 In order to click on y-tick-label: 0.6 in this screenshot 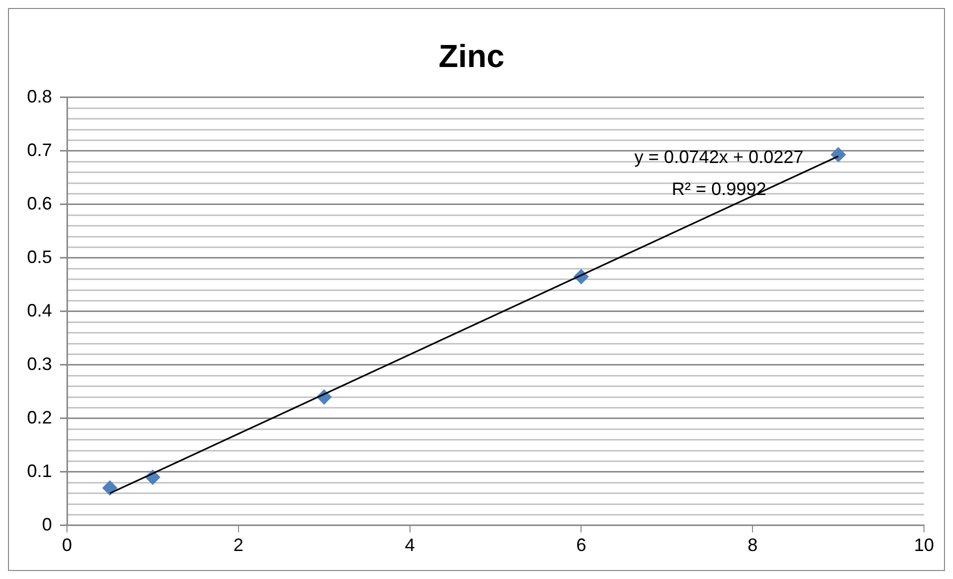, I will do `click(39, 203)`.